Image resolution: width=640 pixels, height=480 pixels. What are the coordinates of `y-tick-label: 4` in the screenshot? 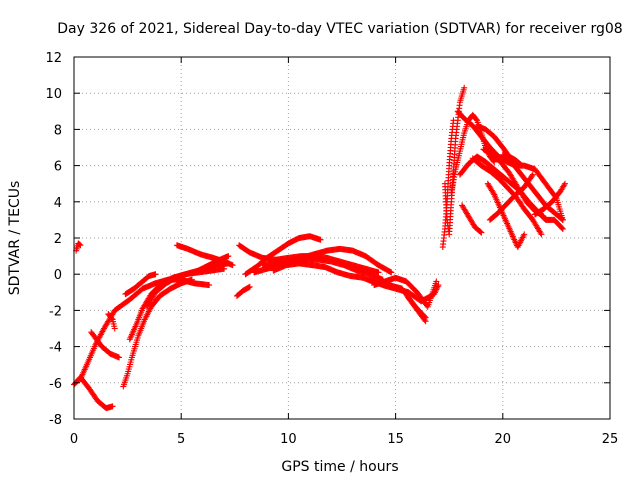 It's located at (58, 203).